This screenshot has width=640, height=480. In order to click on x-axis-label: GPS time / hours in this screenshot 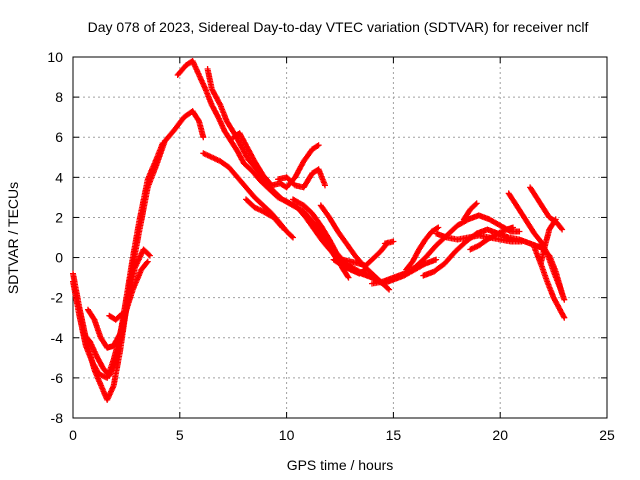, I will do `click(340, 465)`.